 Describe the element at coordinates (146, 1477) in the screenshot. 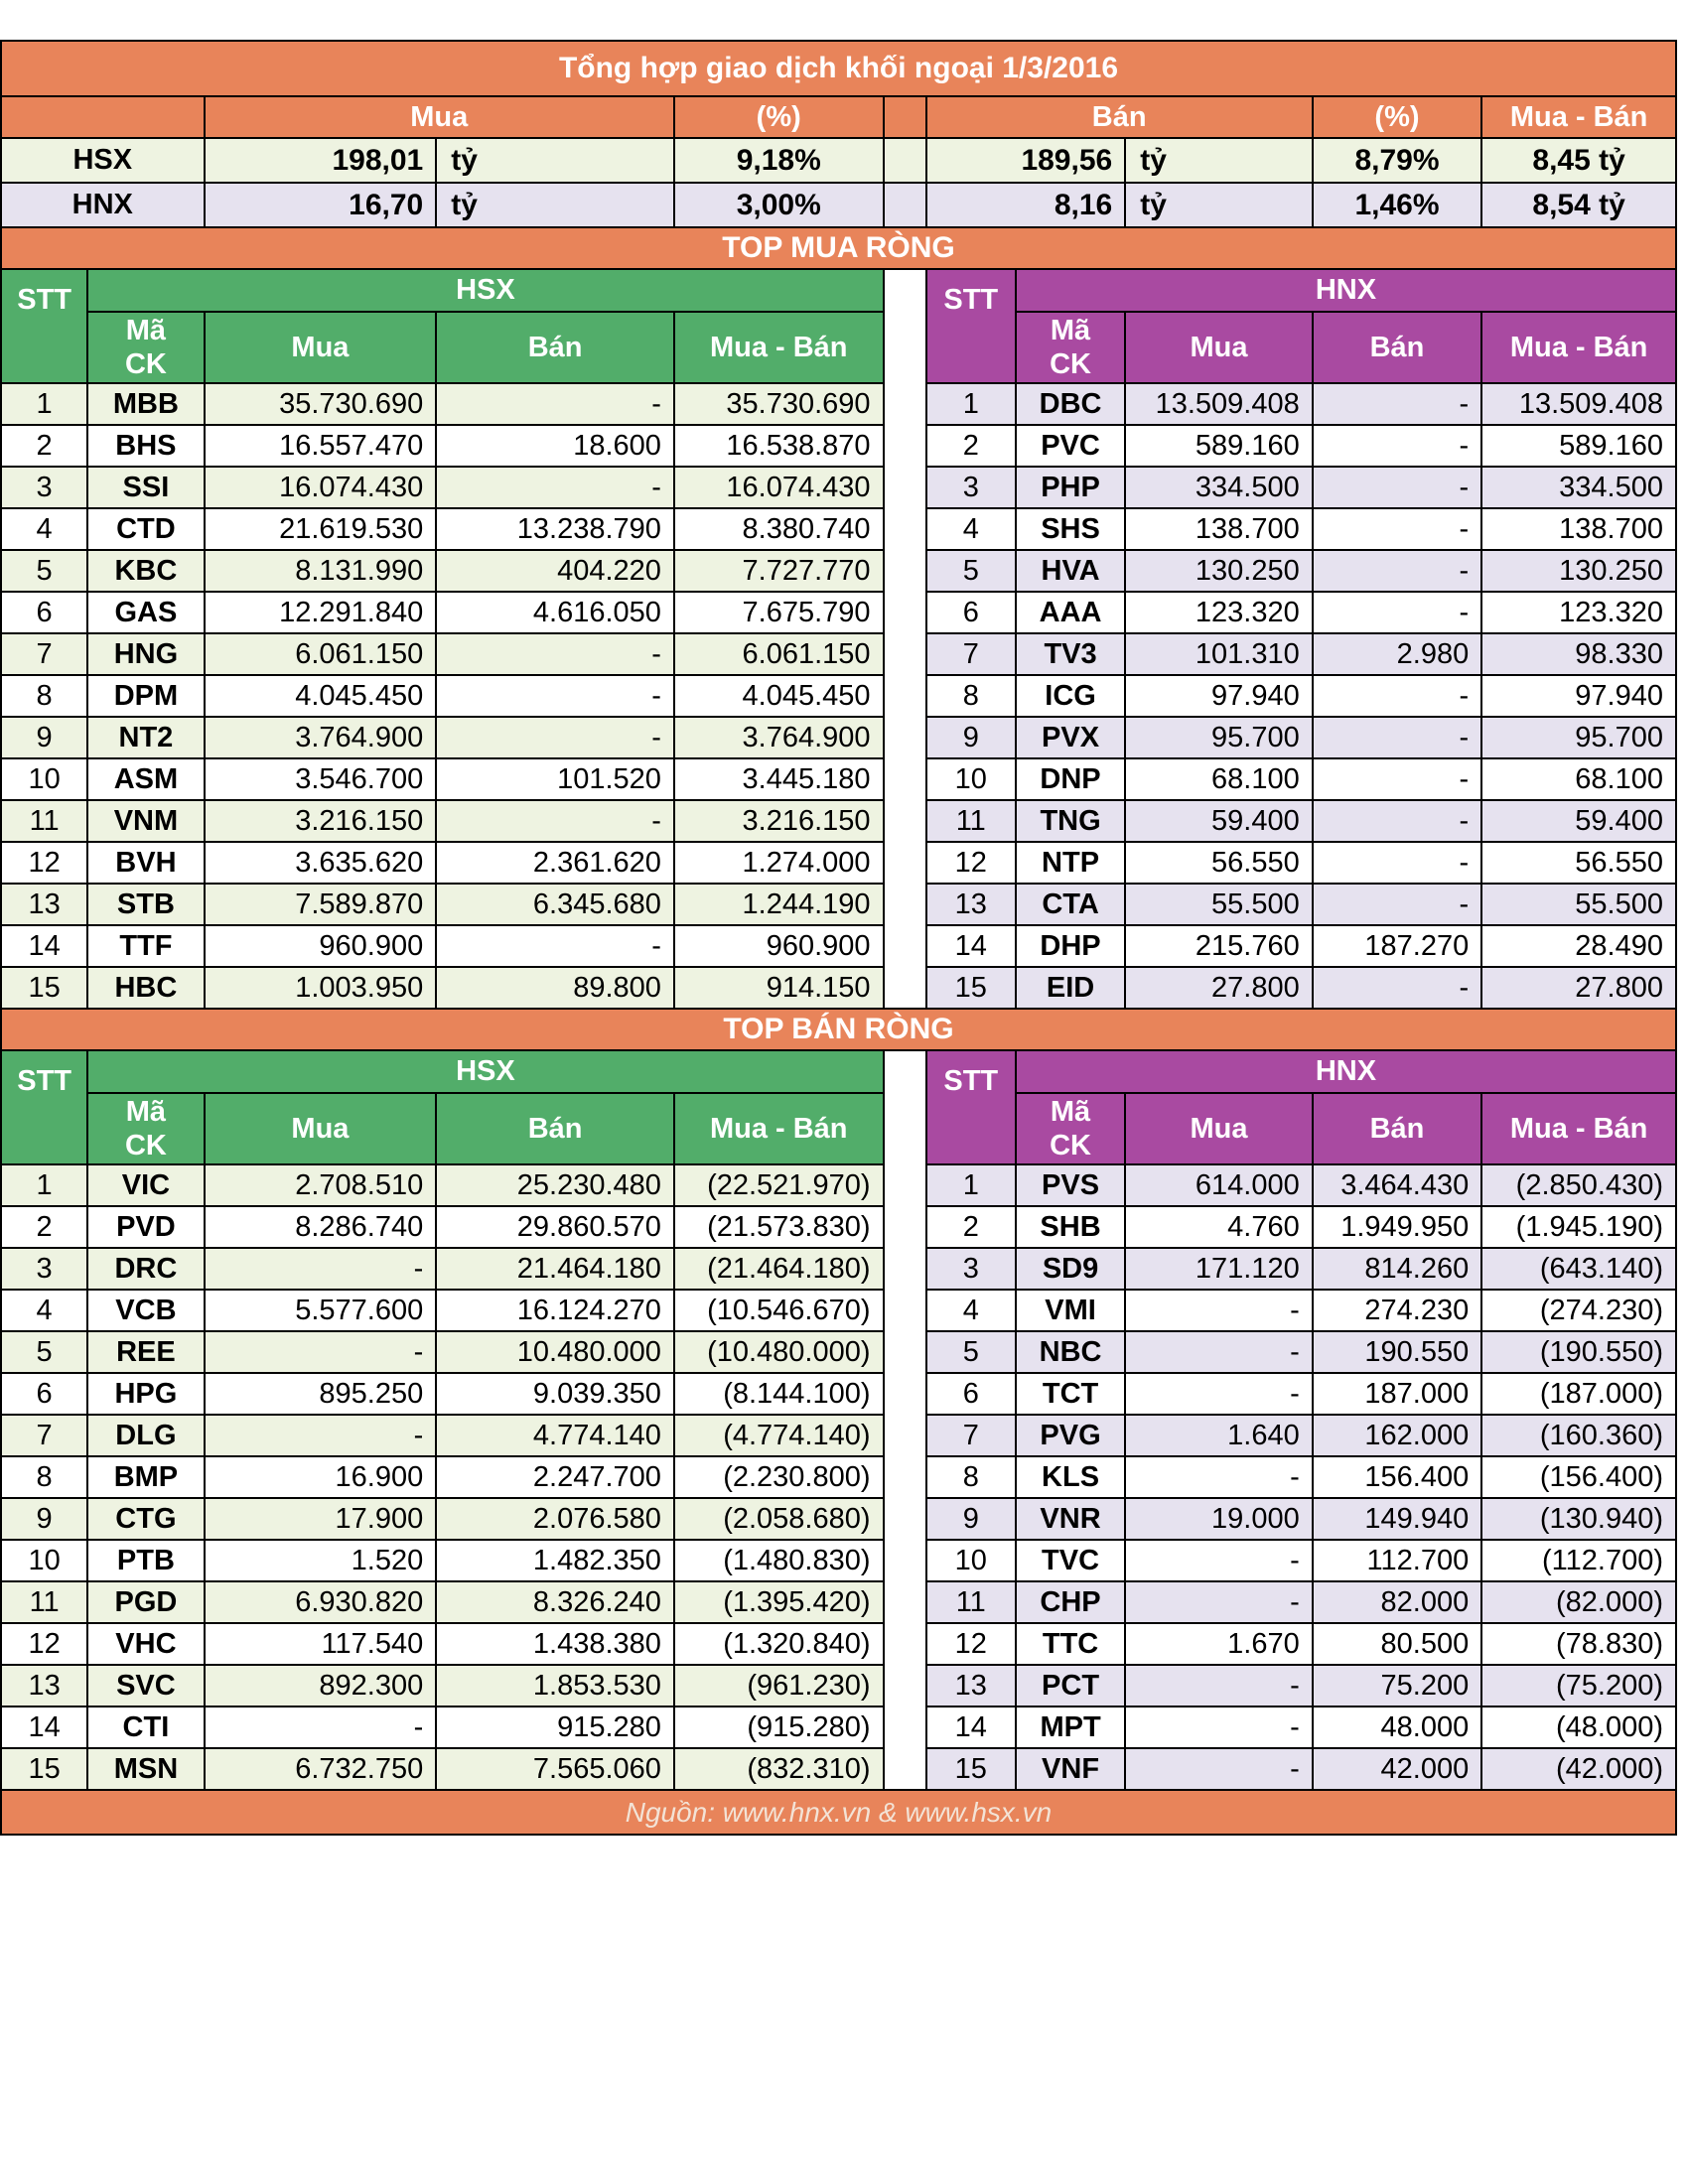

I see `hsx-ticker-cell: BMP` at that location.